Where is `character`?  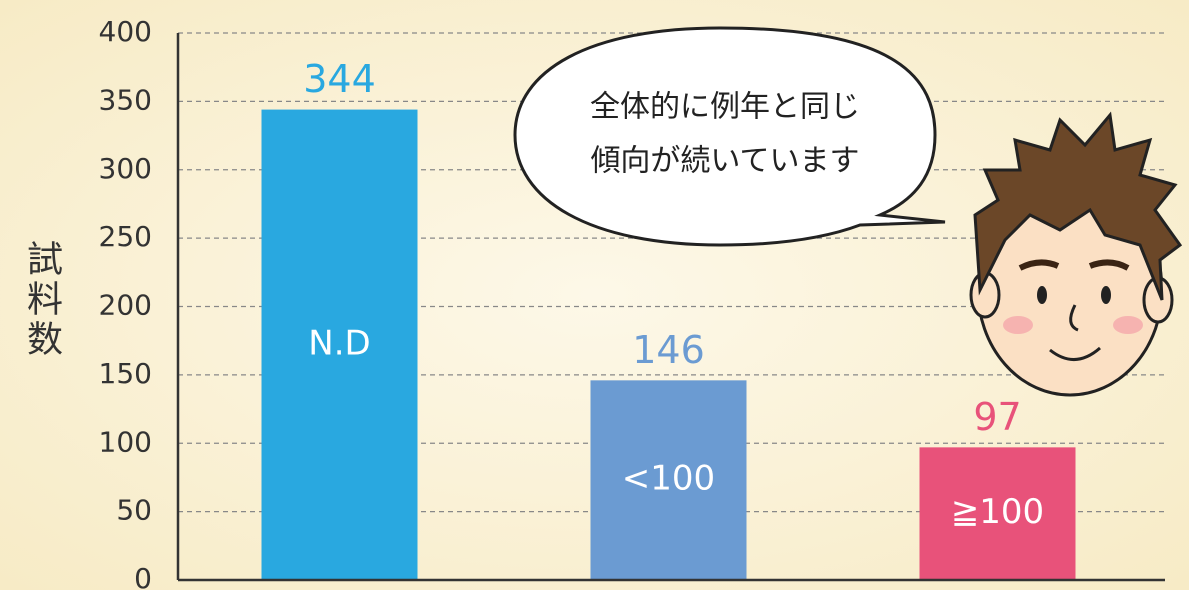 character is located at coordinates (1076, 254).